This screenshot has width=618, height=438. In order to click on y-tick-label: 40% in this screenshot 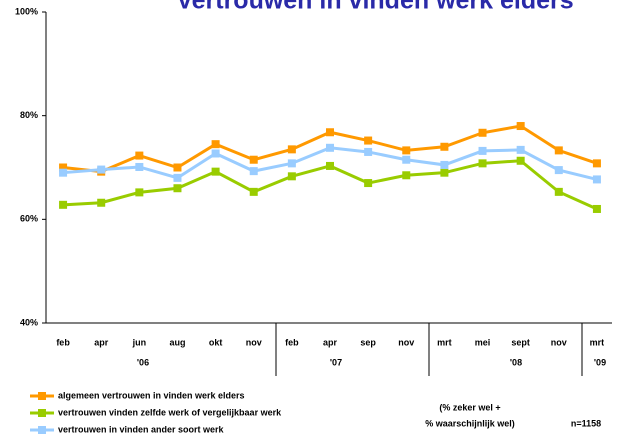, I will do `click(29, 322)`.